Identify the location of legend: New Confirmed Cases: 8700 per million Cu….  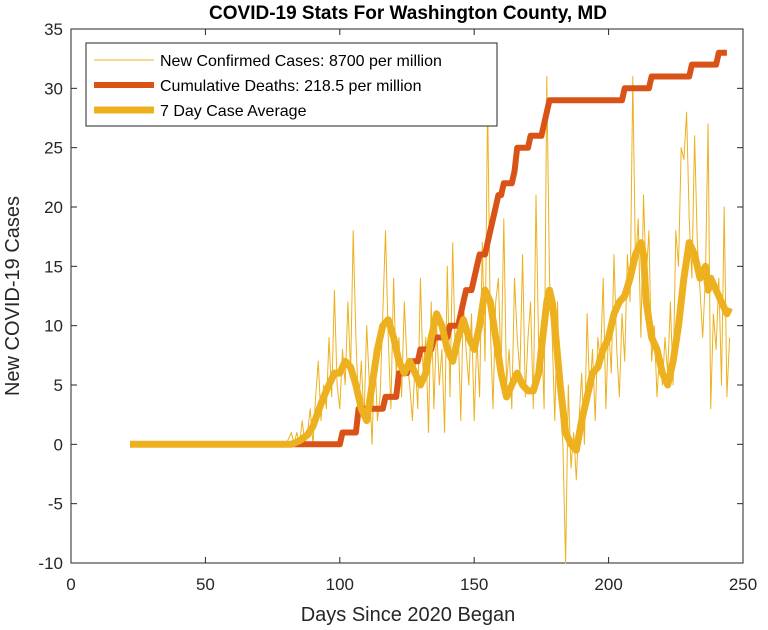
(291, 84).